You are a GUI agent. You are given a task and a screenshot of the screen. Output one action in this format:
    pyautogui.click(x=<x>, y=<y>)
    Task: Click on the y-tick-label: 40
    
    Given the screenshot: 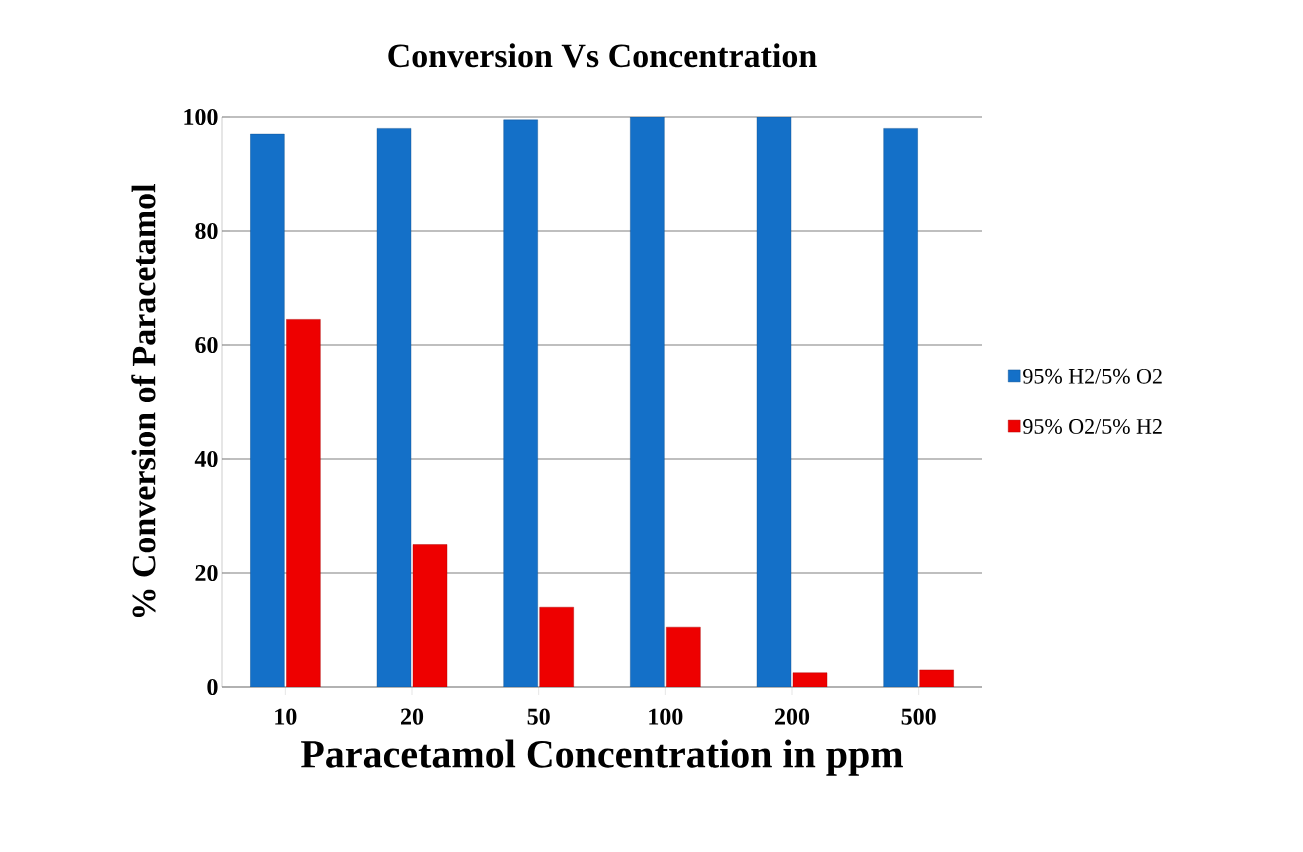 What is the action you would take?
    pyautogui.click(x=206, y=459)
    